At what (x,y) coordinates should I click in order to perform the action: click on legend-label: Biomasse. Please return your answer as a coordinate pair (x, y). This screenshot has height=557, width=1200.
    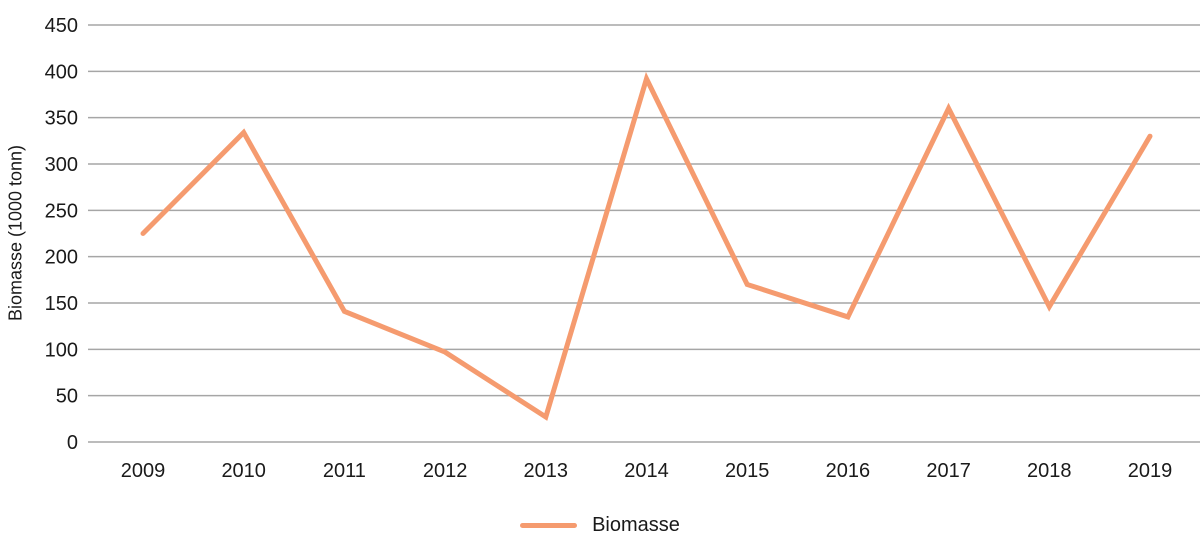
    Looking at the image, I should click on (636, 525).